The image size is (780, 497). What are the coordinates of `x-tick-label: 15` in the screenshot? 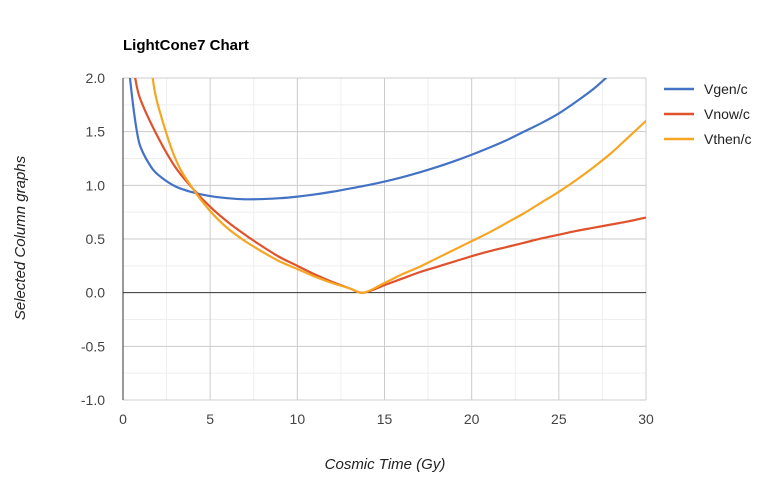 It's located at (385, 419).